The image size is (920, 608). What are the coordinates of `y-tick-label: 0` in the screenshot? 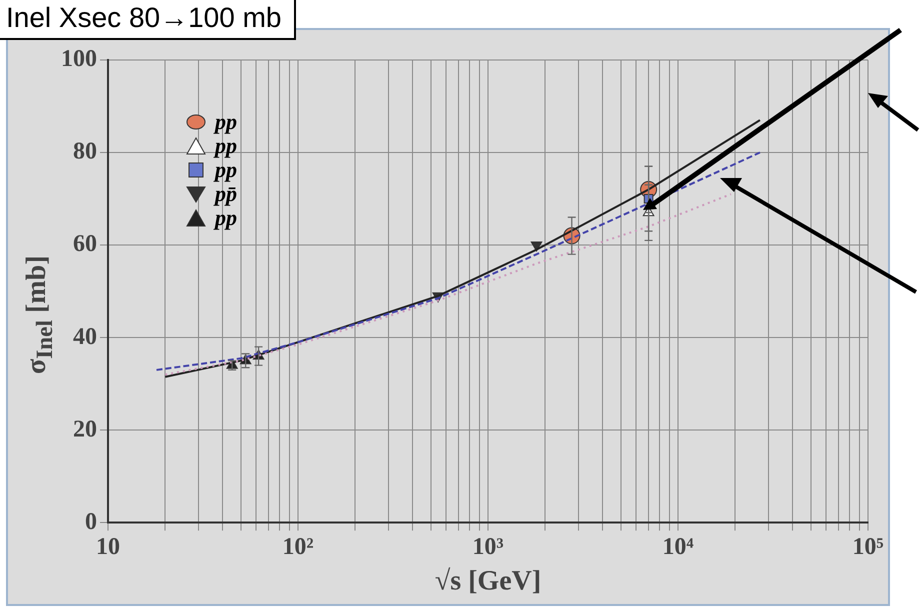 It's located at (91, 521).